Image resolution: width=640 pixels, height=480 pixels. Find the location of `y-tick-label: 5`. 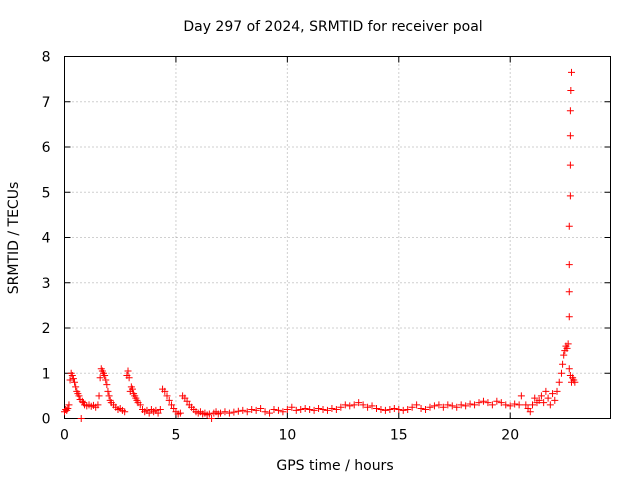

y-tick-label: 5 is located at coordinates (46, 193).